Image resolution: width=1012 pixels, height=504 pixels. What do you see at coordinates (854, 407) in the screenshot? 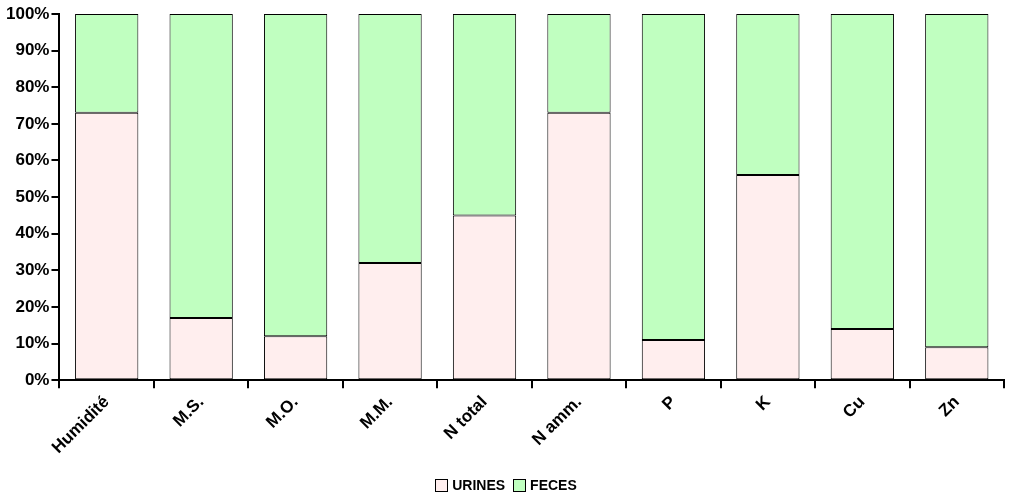
I see `x-tick-label: Cu` at bounding box center [854, 407].